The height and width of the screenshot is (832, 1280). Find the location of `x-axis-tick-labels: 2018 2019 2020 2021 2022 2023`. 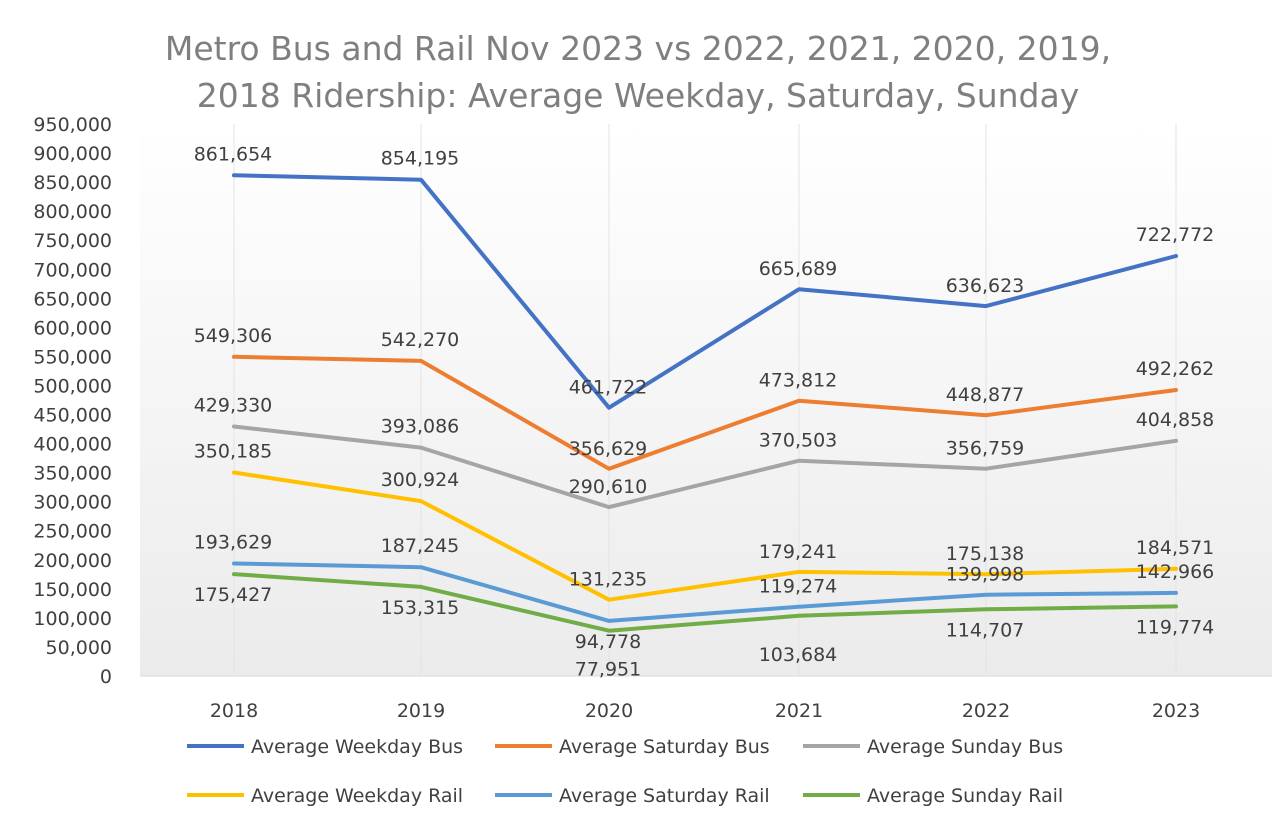

x-axis-tick-labels: 2018 2019 2020 2021 2022 2023 is located at coordinates (705, 711).